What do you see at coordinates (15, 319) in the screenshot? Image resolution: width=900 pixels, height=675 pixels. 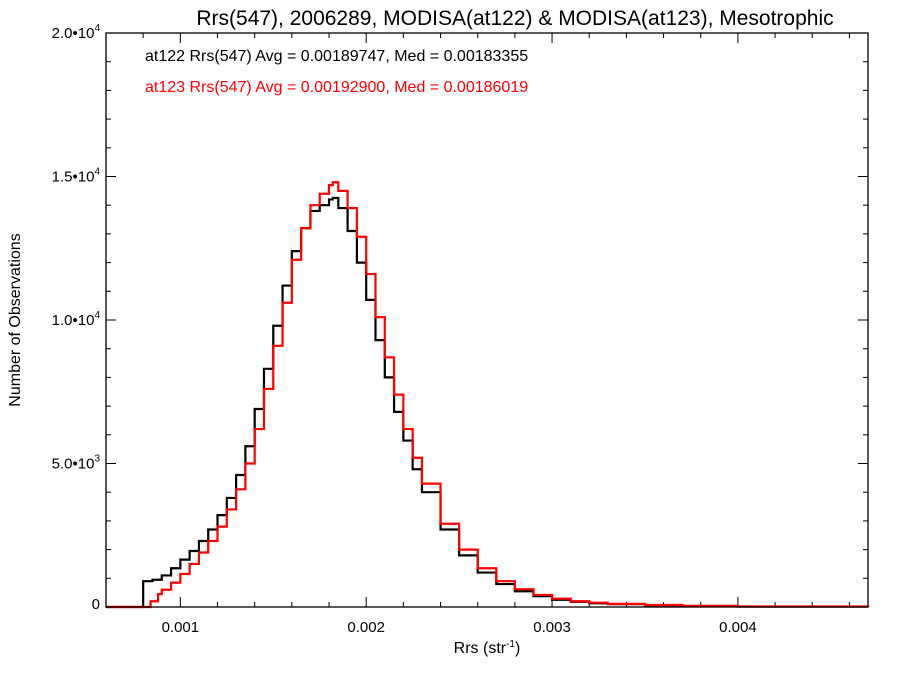 I see `y-axis-label: Number of Observations` at bounding box center [15, 319].